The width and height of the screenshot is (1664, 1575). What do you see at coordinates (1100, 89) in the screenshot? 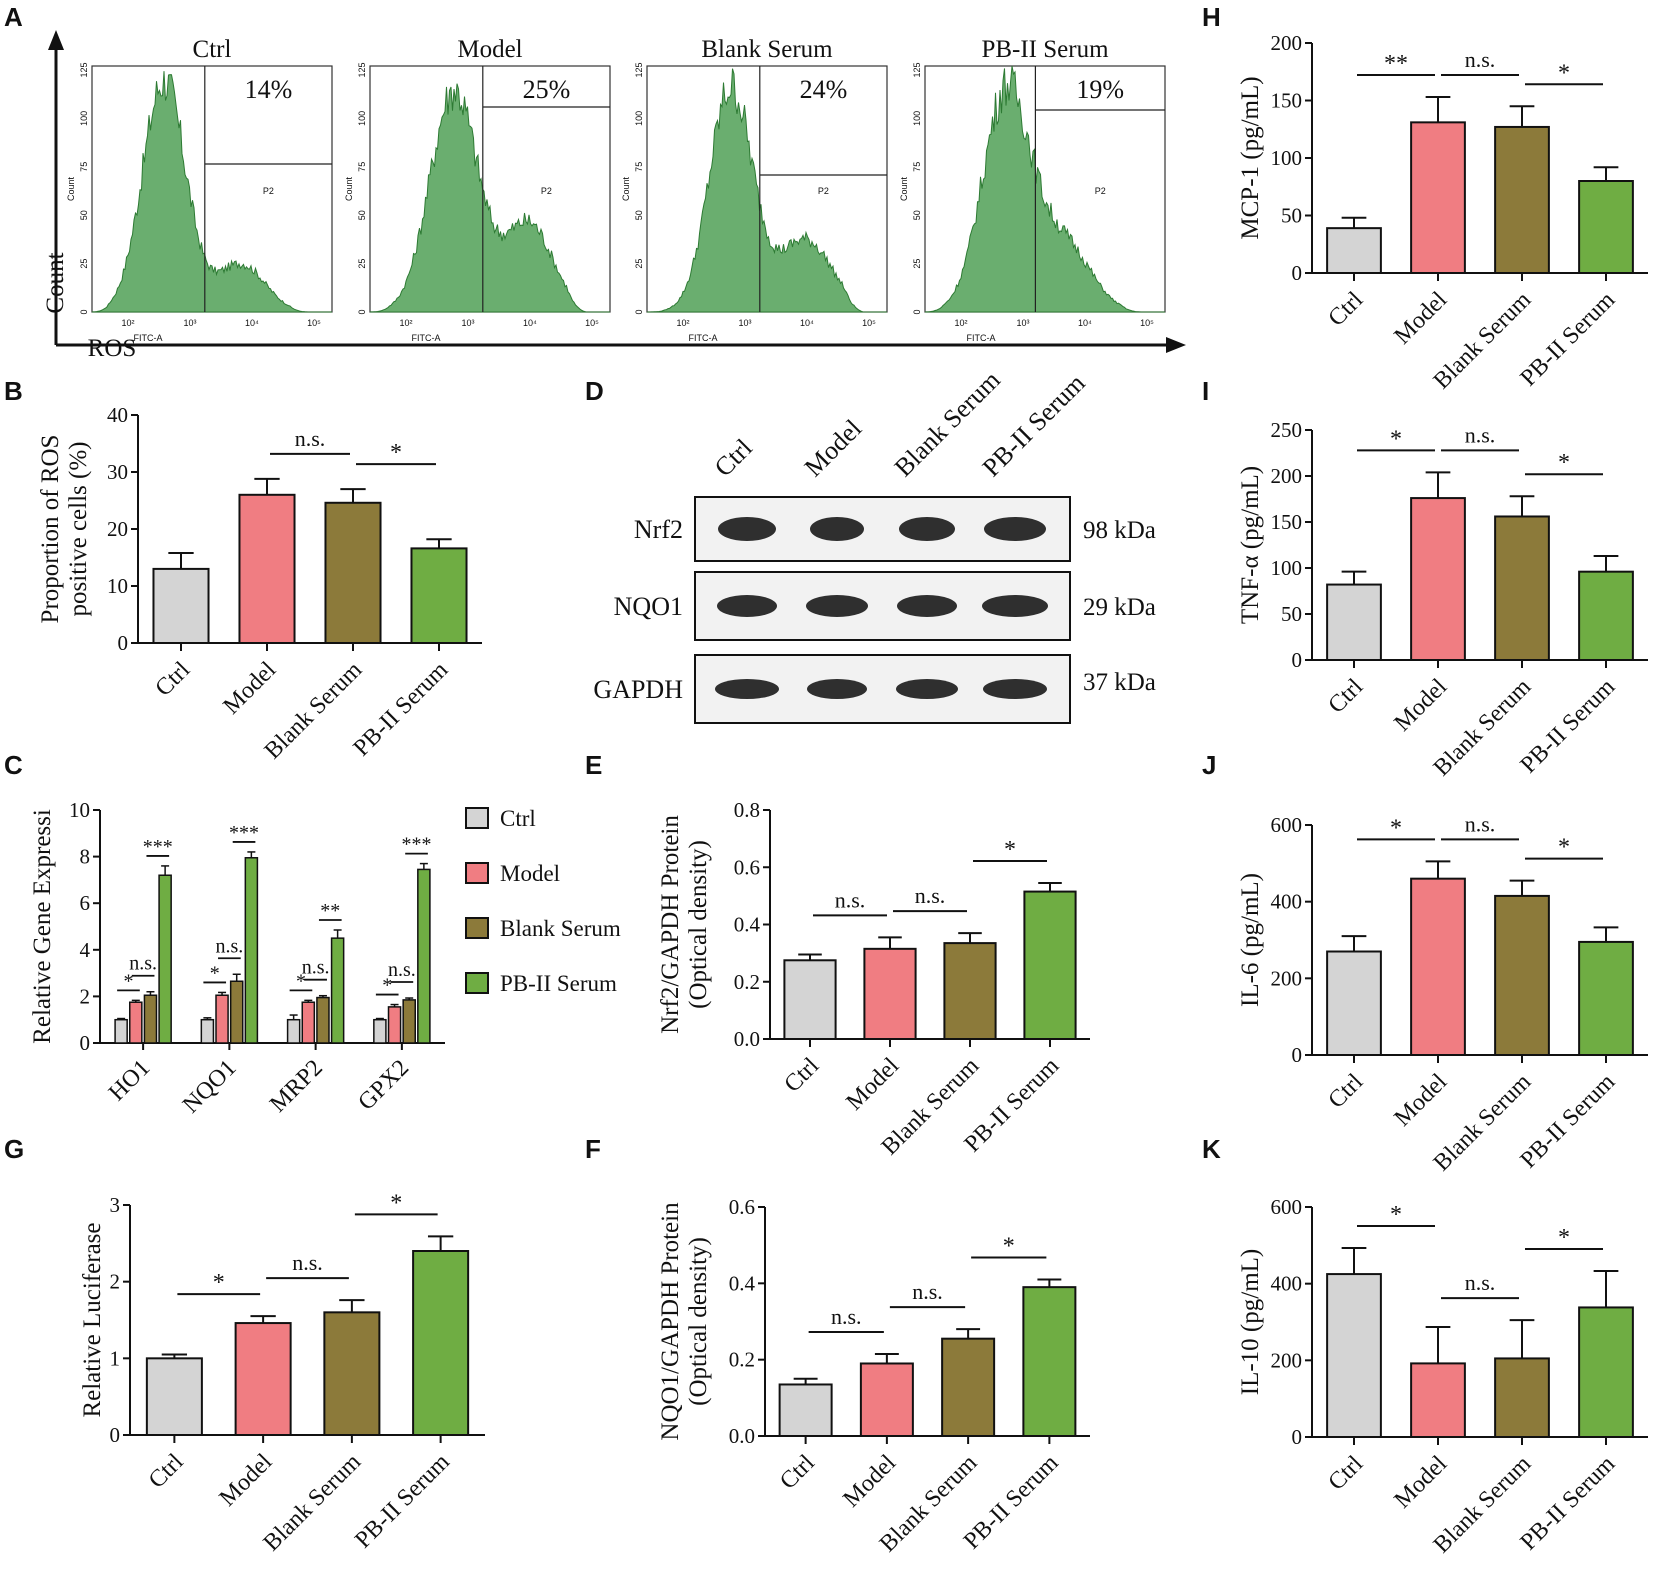
I see `gate-percent: 19%` at bounding box center [1100, 89].